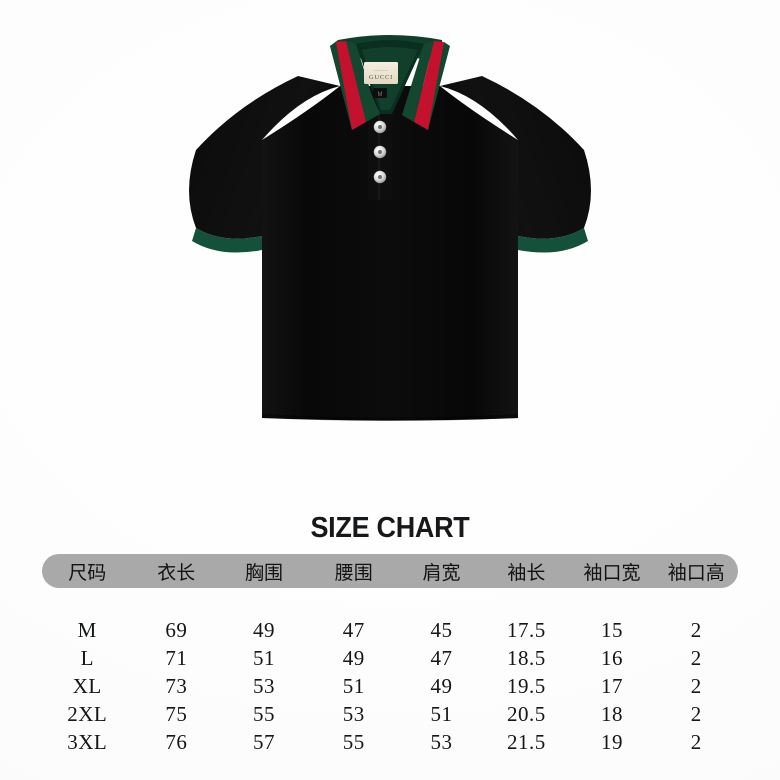 Image resolution: width=780 pixels, height=780 pixels. Describe the element at coordinates (87, 657) in the screenshot. I see `cell-size: L` at that location.